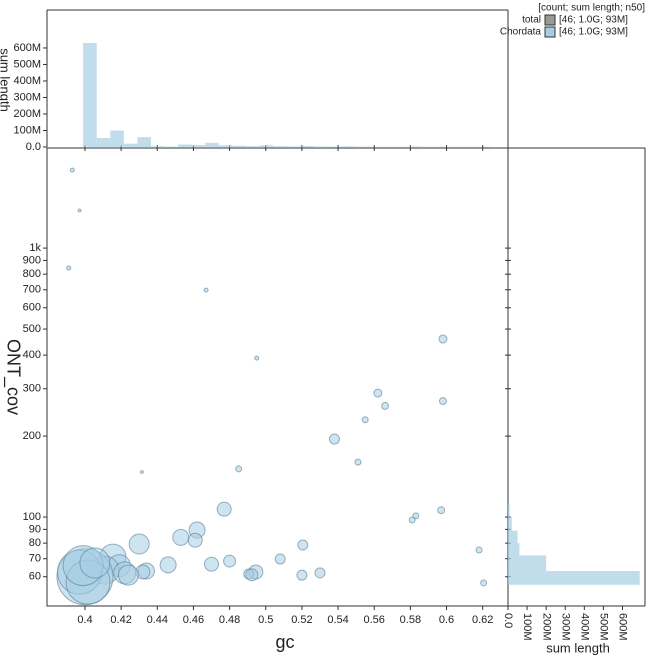  I want to click on y-tick-label: 90, so click(35, 529).